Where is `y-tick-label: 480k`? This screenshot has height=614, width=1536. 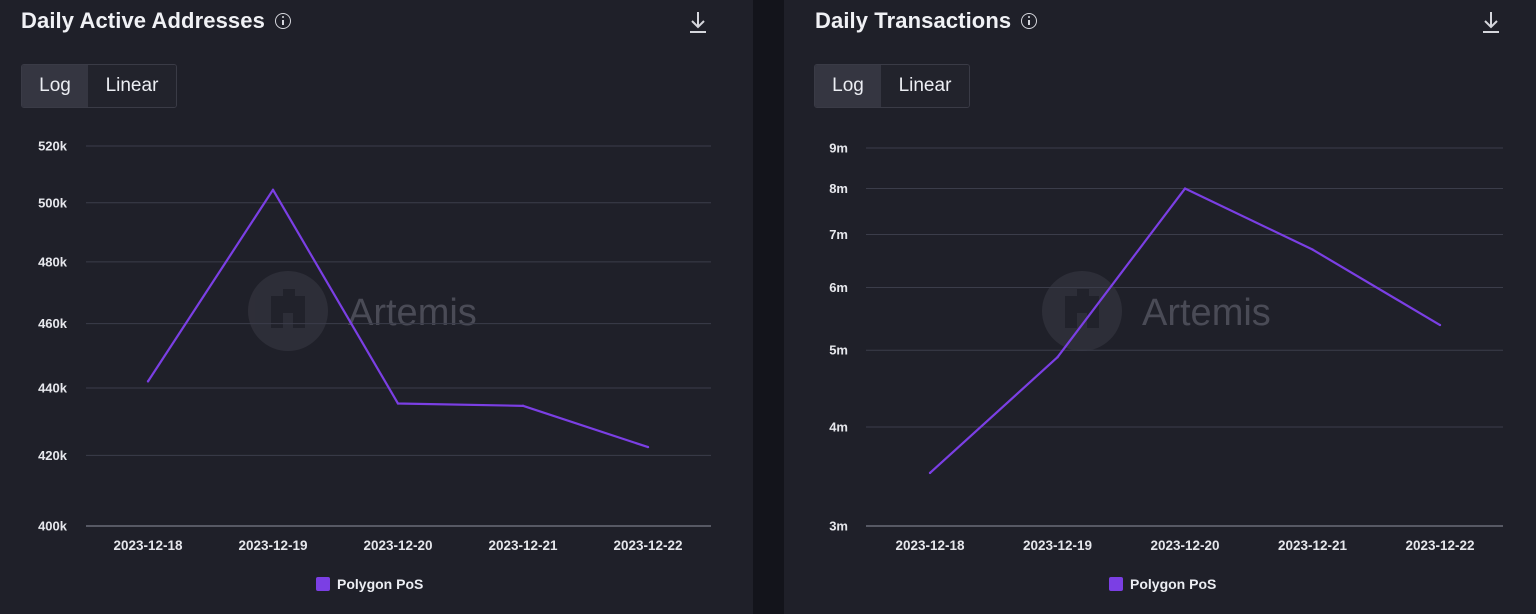
y-tick-label: 480k is located at coordinates (53, 261).